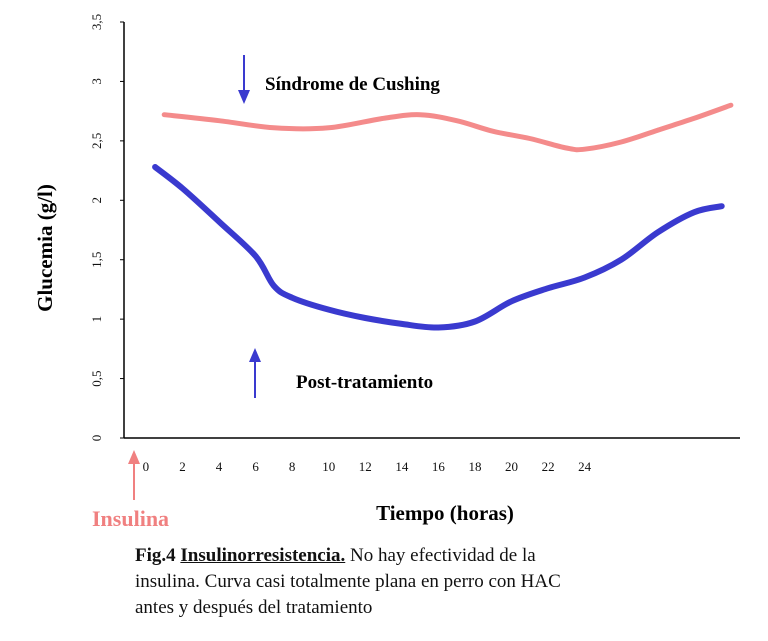 Image resolution: width=768 pixels, height=641 pixels. What do you see at coordinates (96, 319) in the screenshot?
I see `y-tick-label: 1` at bounding box center [96, 319].